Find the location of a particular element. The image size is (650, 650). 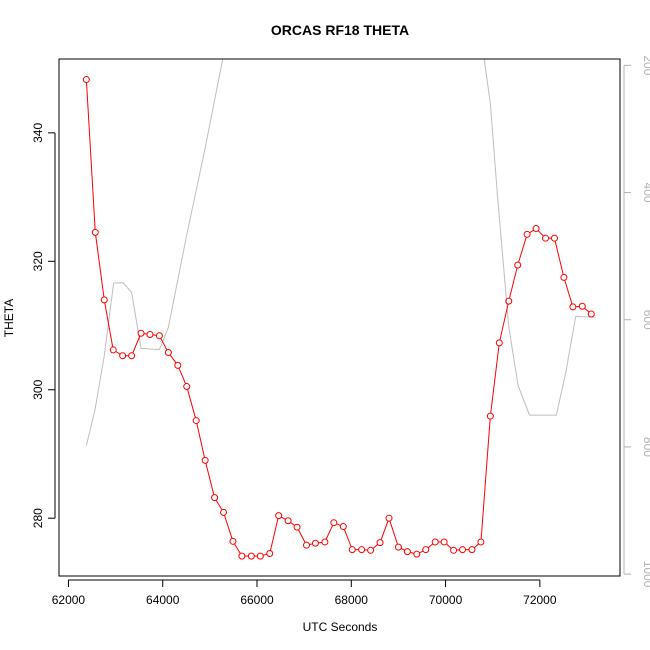

x-tick-label: 70000 is located at coordinates (446, 600).